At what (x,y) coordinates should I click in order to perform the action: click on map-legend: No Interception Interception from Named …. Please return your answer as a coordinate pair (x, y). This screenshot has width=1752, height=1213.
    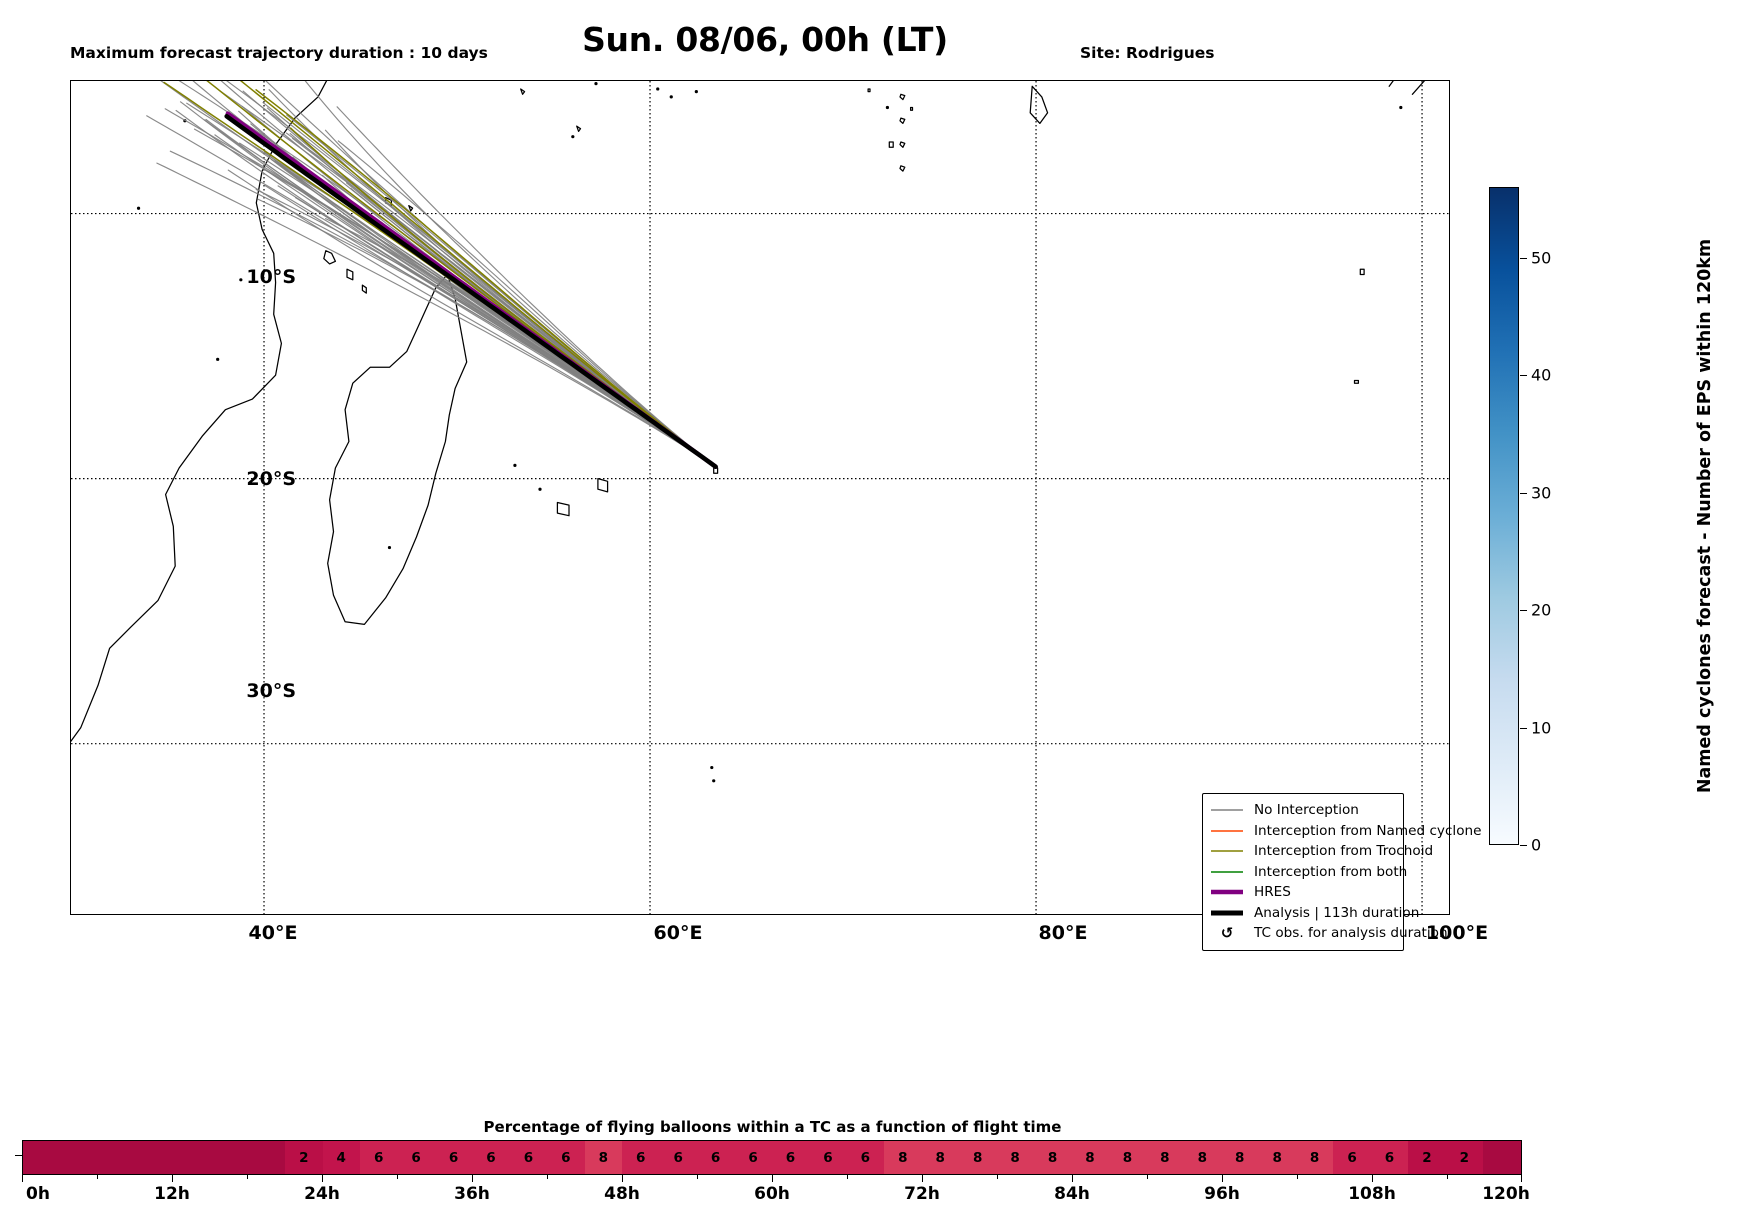
    Looking at the image, I should click on (1342, 872).